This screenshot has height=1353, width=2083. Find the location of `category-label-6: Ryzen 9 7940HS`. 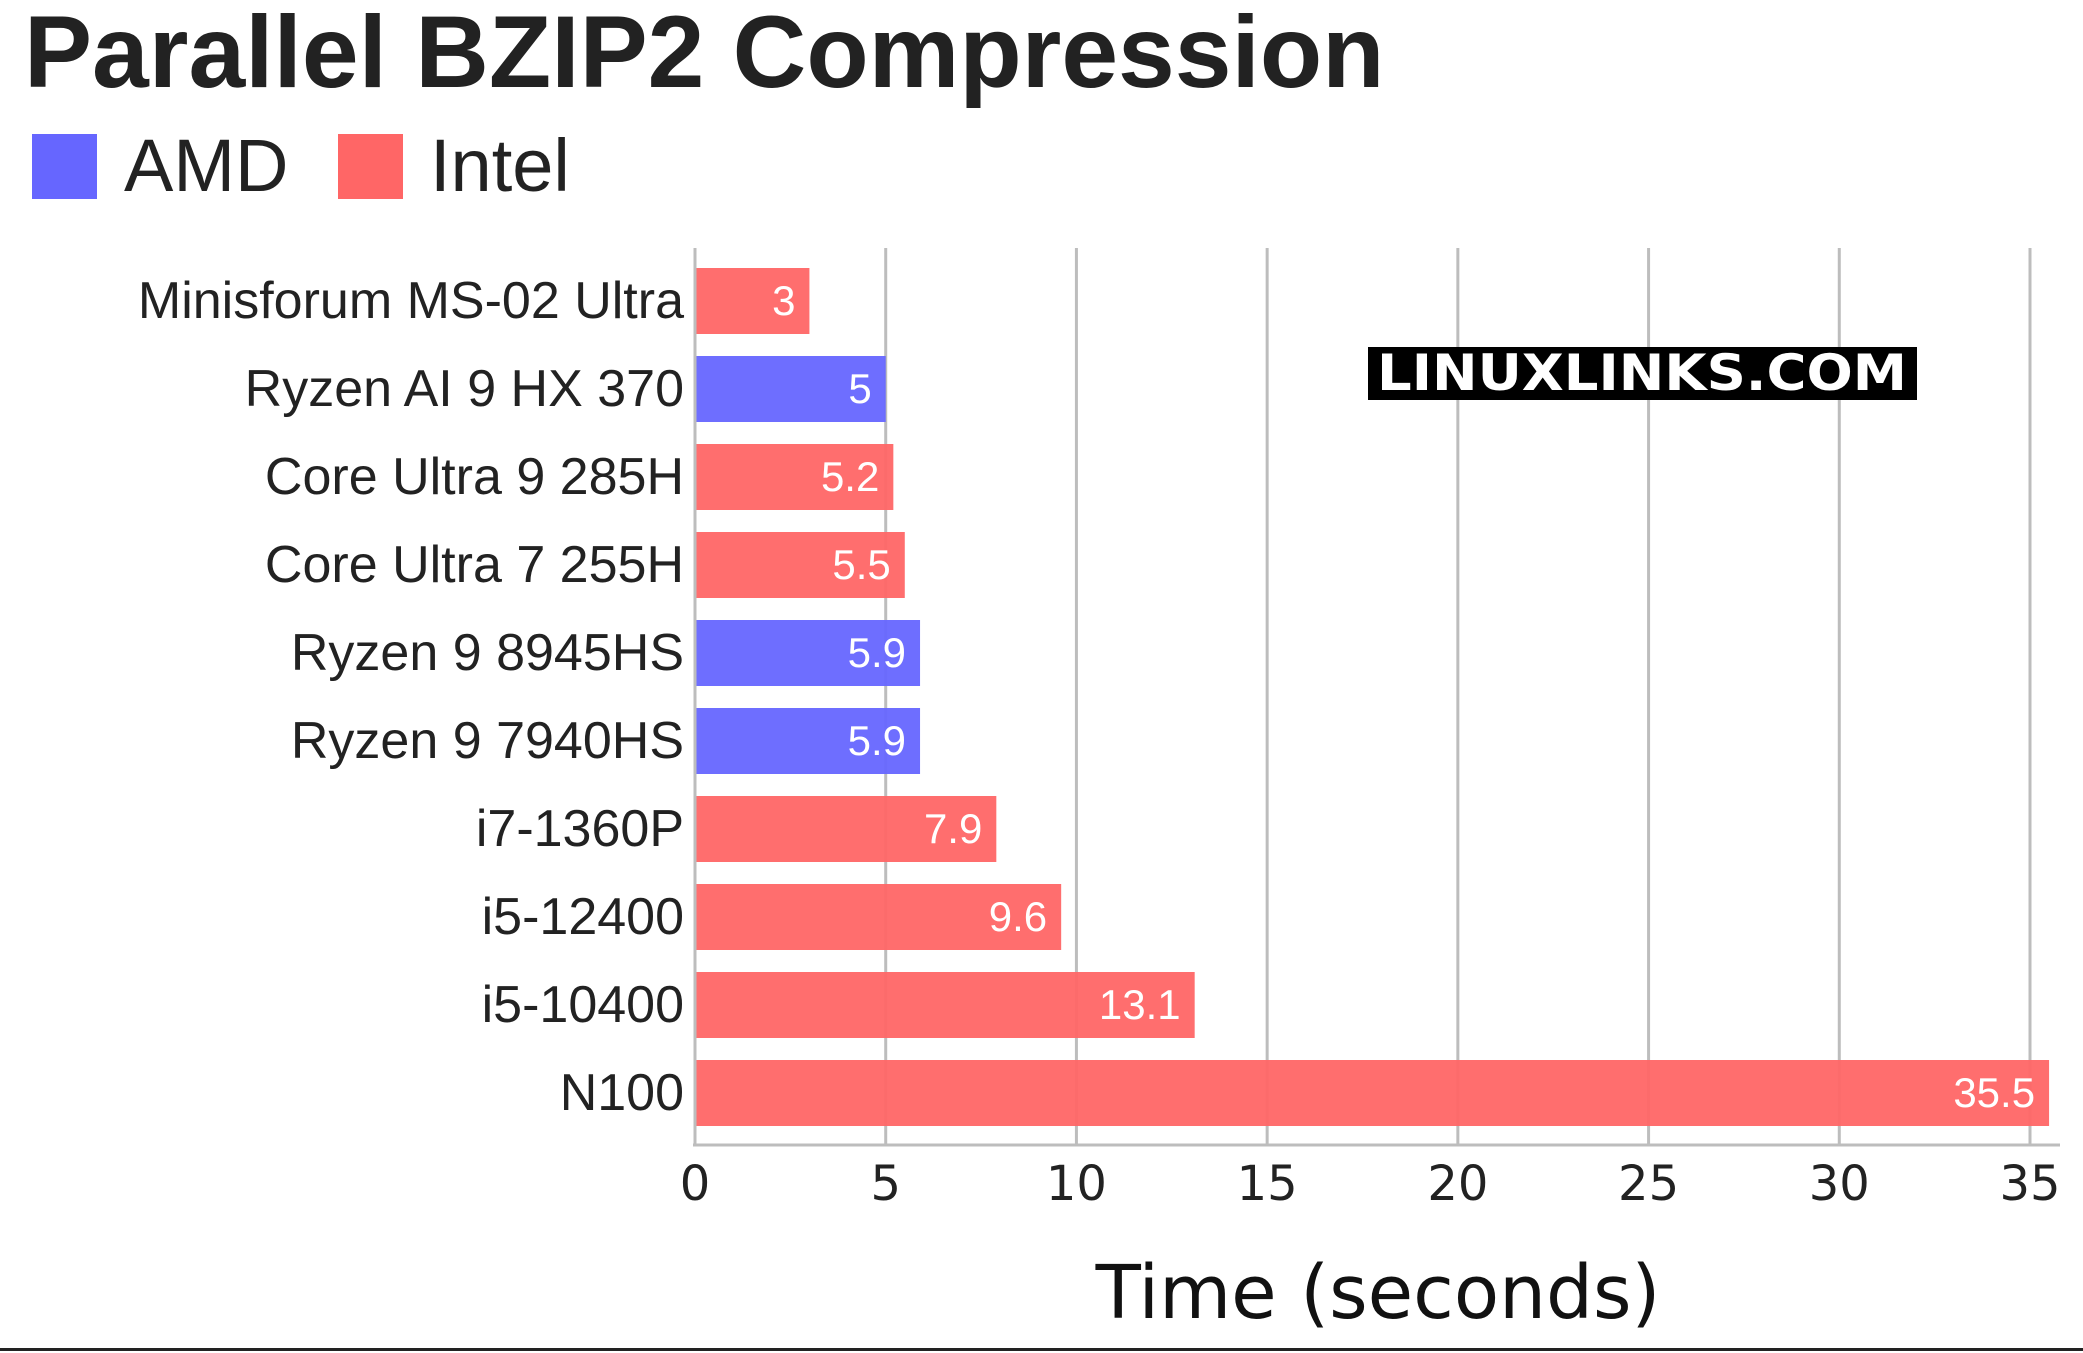

category-label-6: Ryzen 9 7940HS is located at coordinates (487, 741).